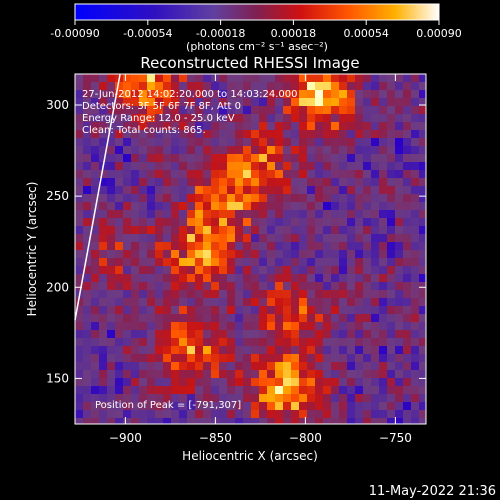  I want to click on x-tick-label: −800, so click(305, 438).